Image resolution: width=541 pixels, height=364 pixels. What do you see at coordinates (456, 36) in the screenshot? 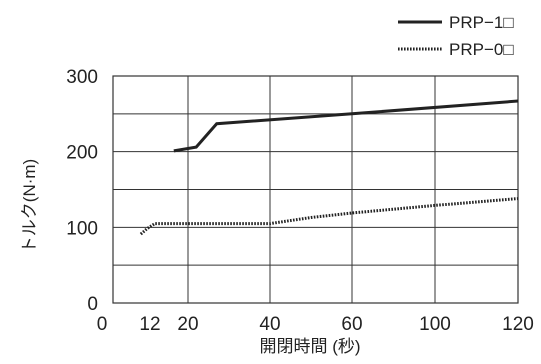
I see `legend: PRP−1□ PRP−0□` at bounding box center [456, 36].